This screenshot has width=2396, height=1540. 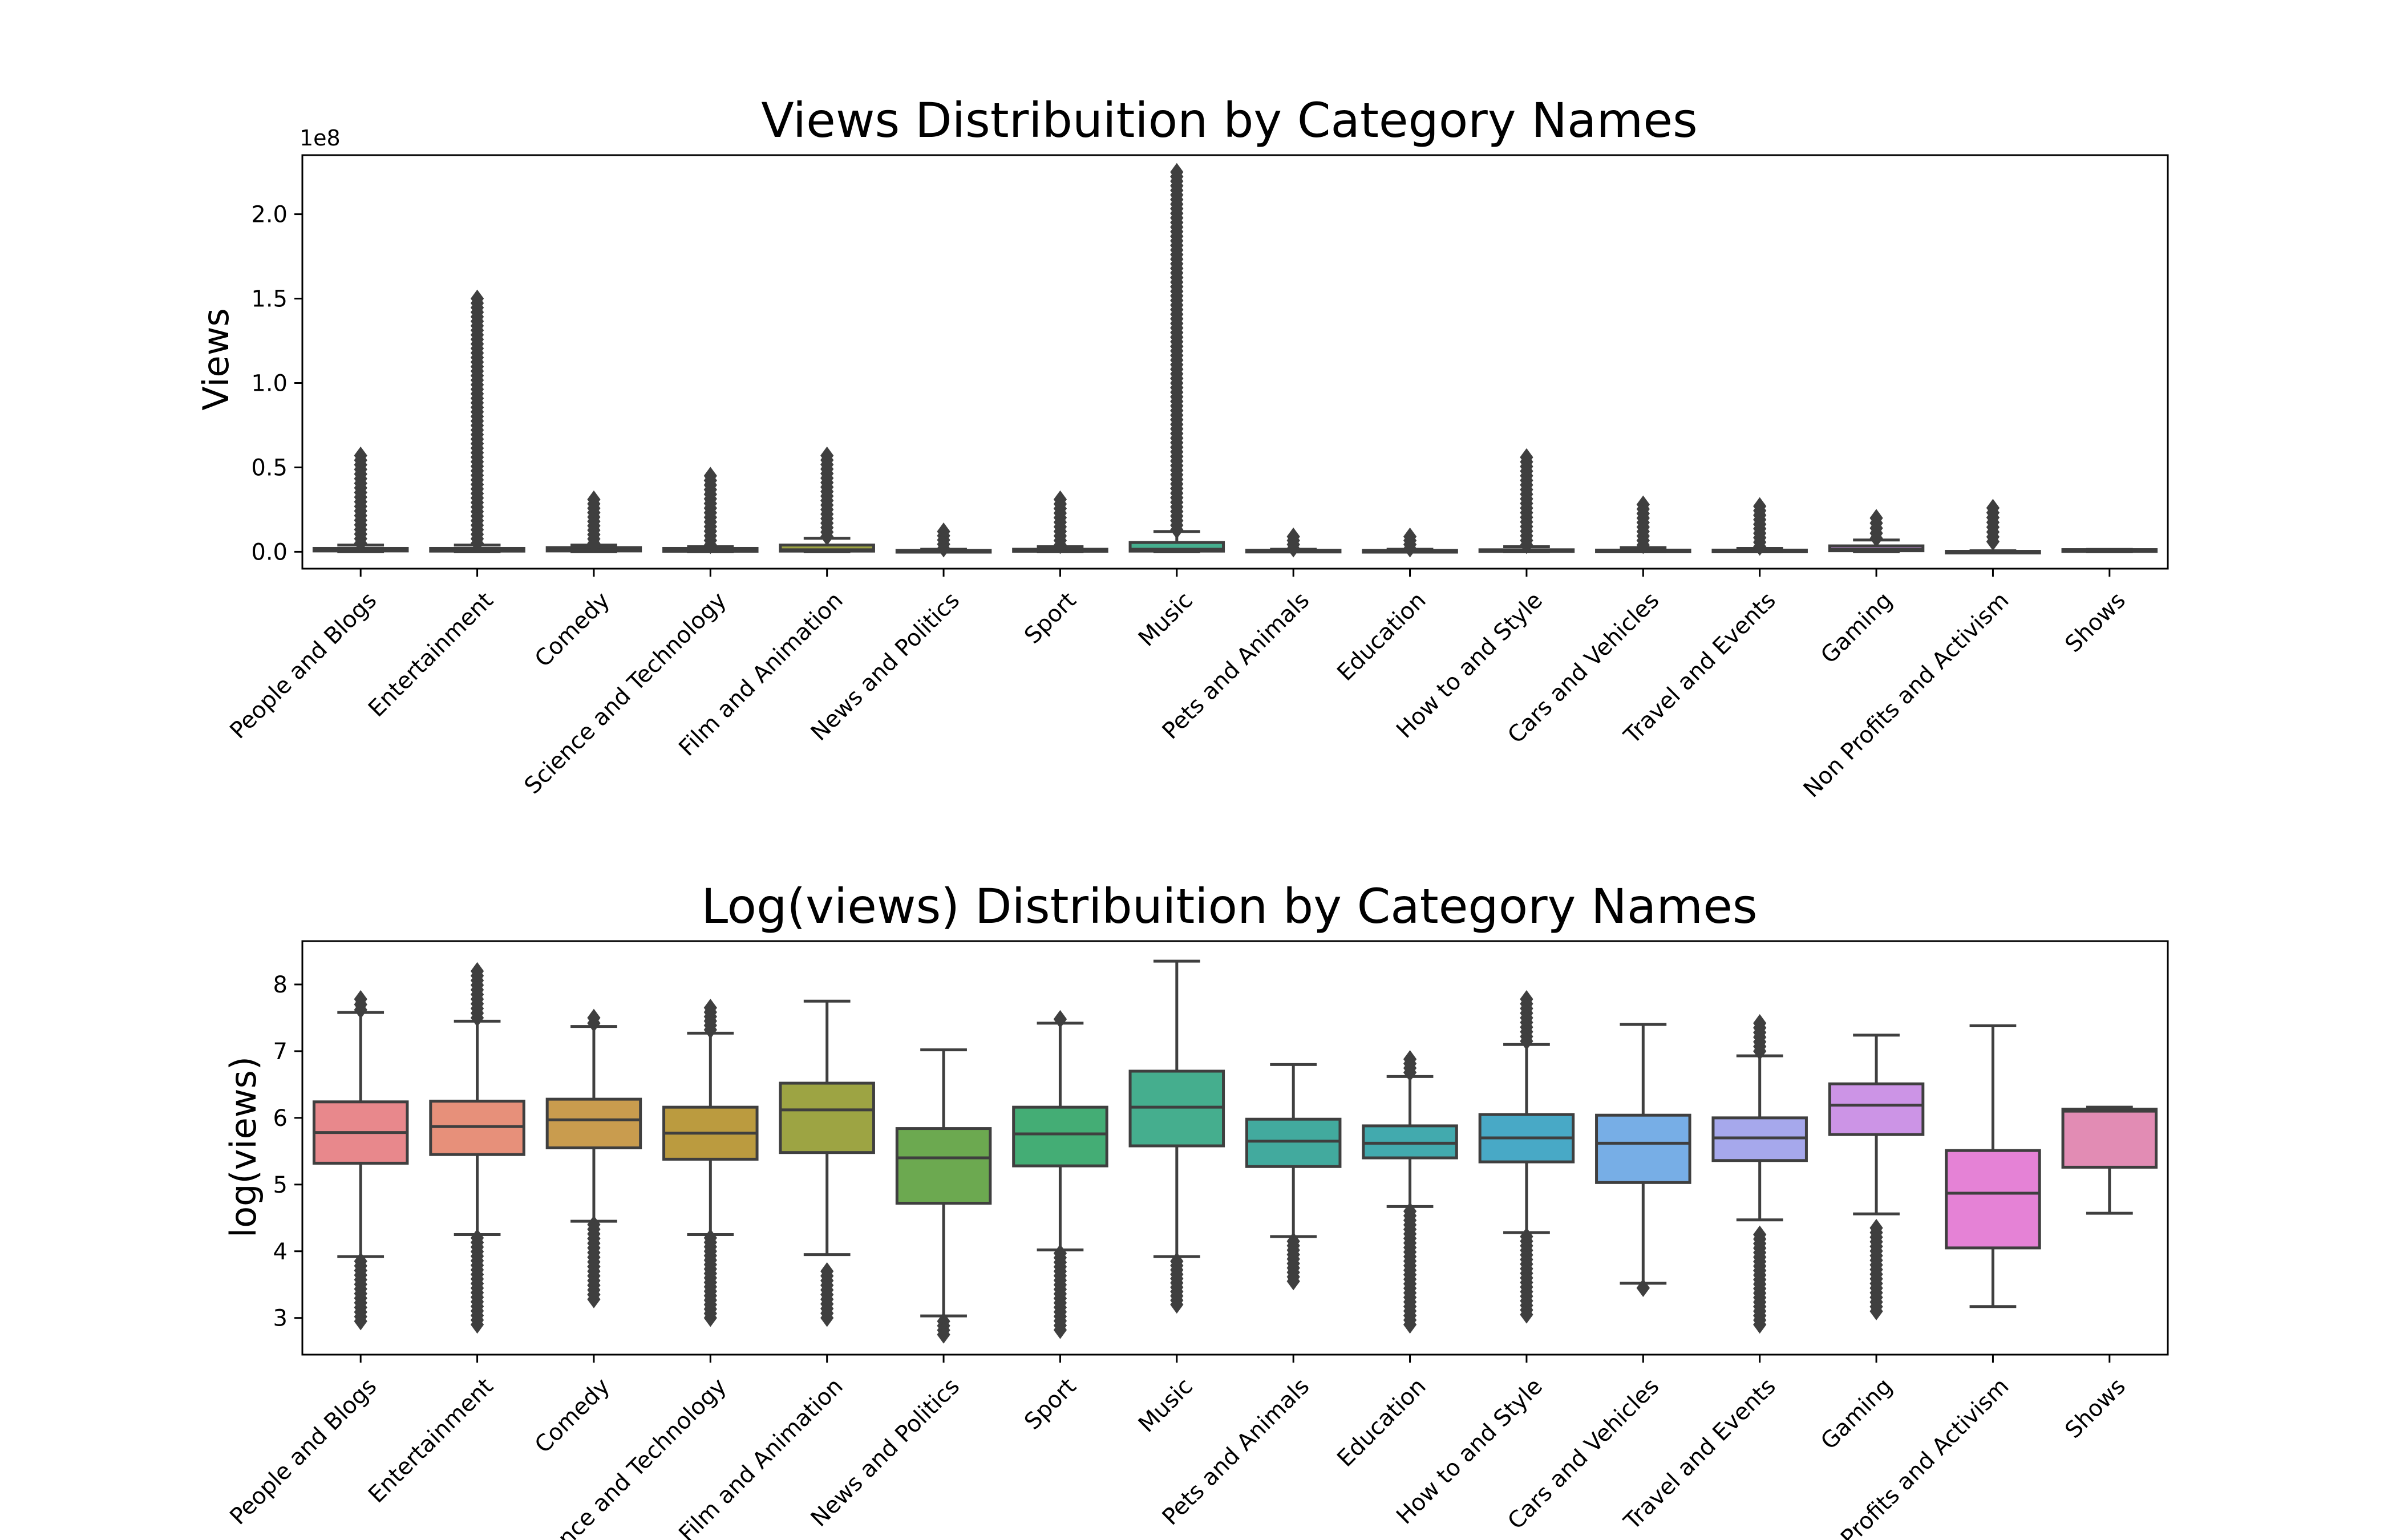 I want to click on y-tick-label: 3, so click(x=280, y=1319).